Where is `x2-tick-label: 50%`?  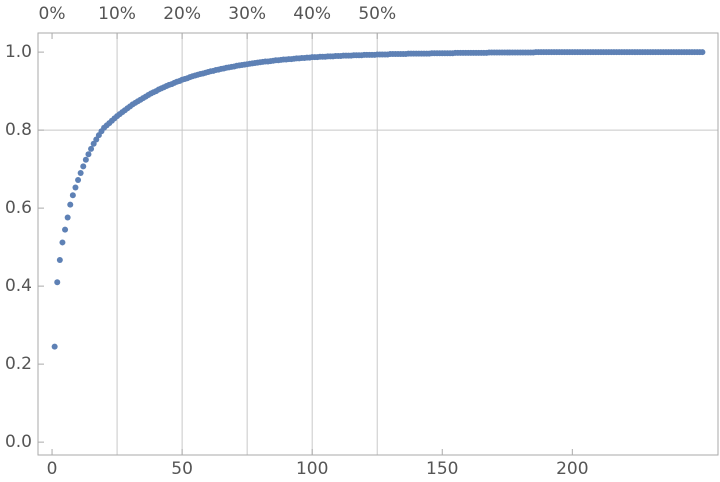
x2-tick-label: 50% is located at coordinates (377, 14).